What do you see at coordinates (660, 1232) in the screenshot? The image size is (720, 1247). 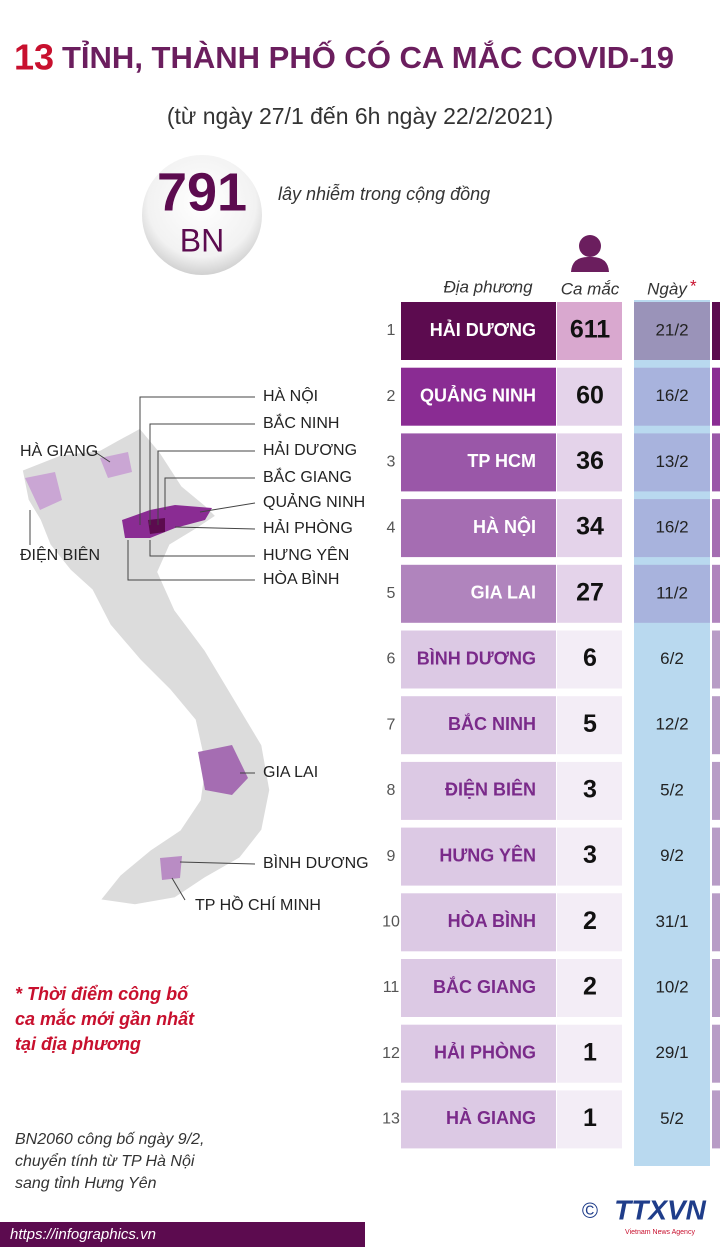 I see `logo-sub: Vietnam News Agency` at bounding box center [660, 1232].